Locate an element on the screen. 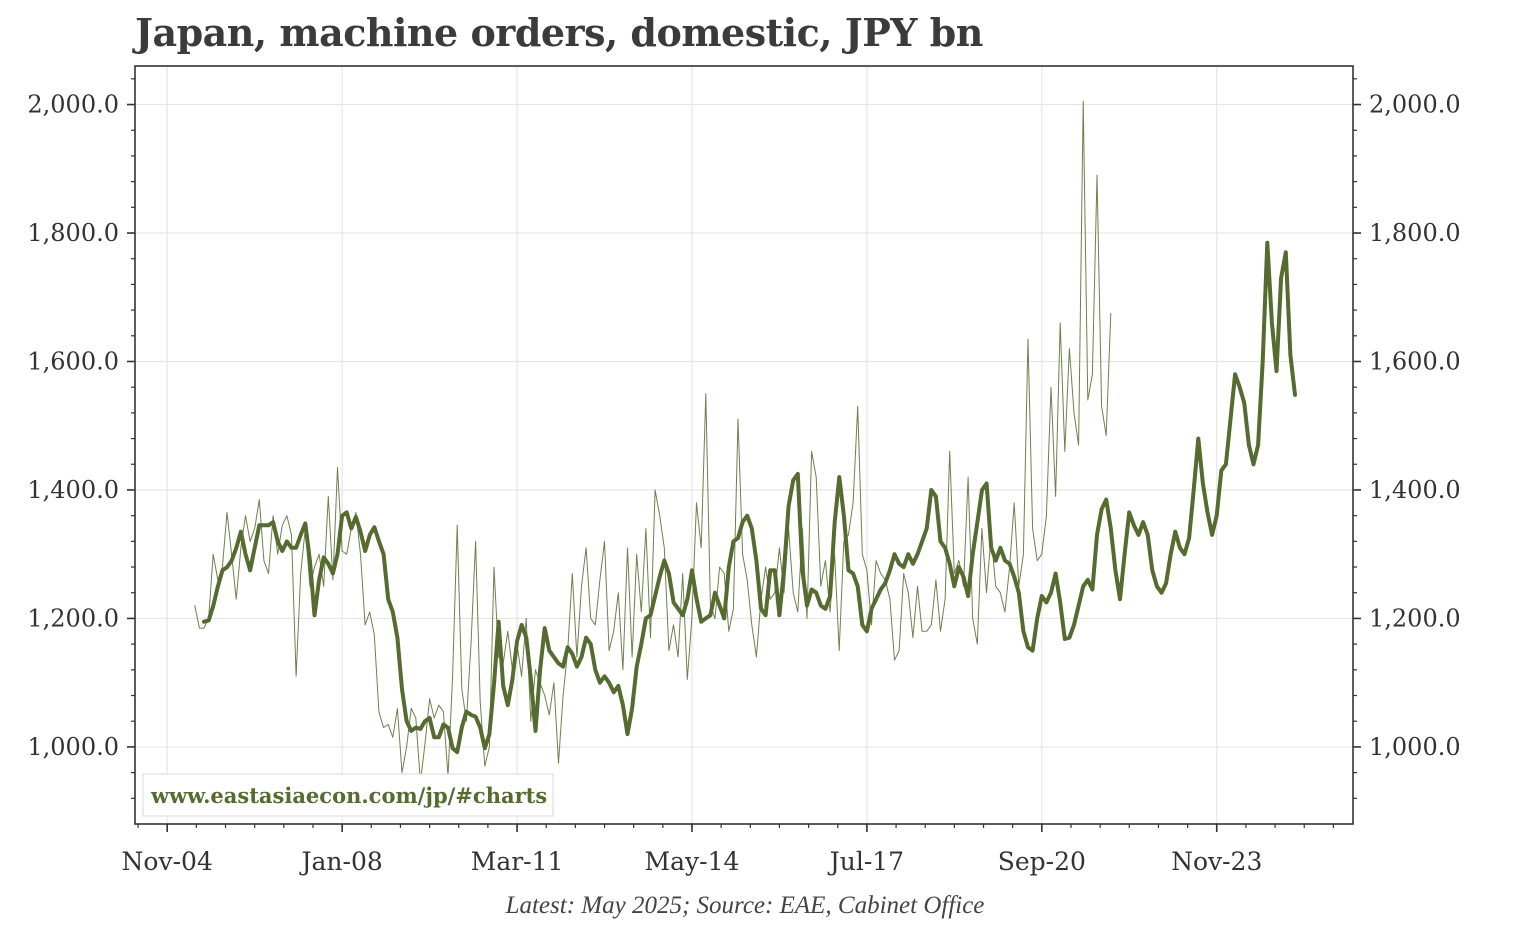 The width and height of the screenshot is (1534, 930). x-tick-label: Jan-08 is located at coordinates (340, 861).